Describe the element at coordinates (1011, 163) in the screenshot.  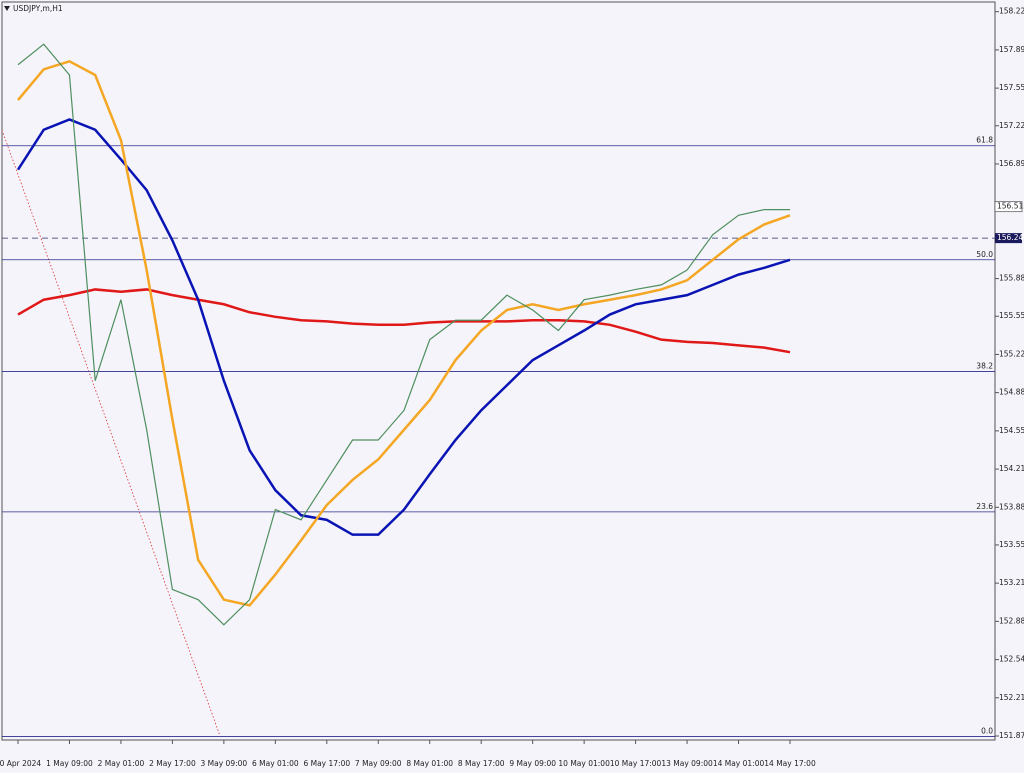
I see `y-tick-label: 156.890` at that location.